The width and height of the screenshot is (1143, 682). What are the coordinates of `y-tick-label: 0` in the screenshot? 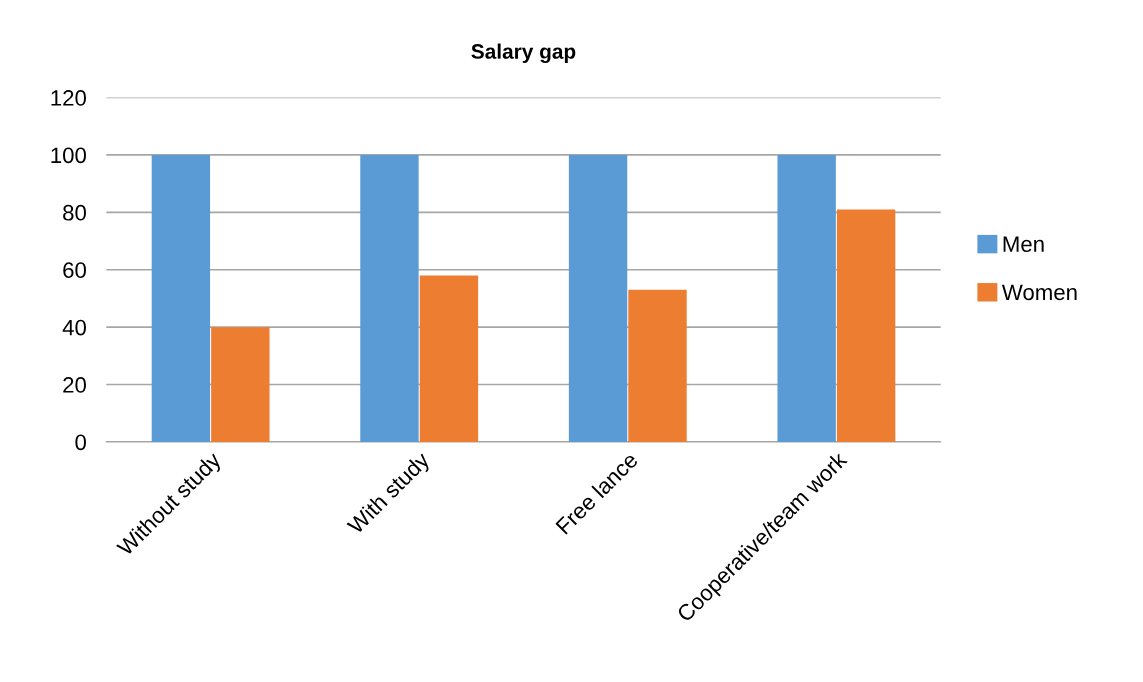 It's located at (80, 442).